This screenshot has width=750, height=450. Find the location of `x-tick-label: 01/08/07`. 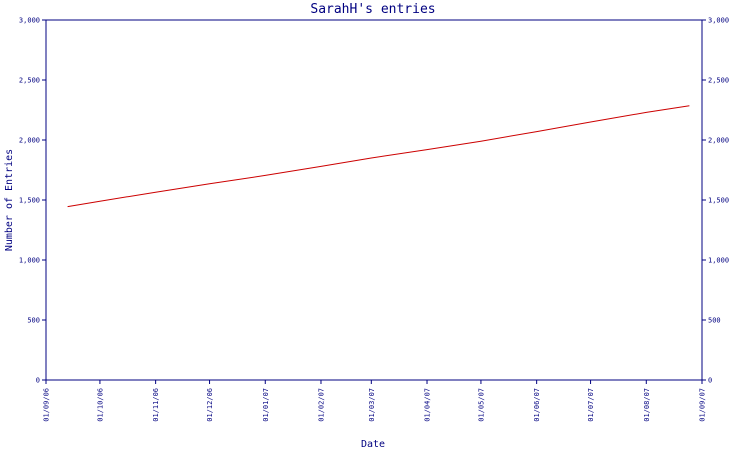

x-tick-label: 01/08/07 is located at coordinates (647, 405).